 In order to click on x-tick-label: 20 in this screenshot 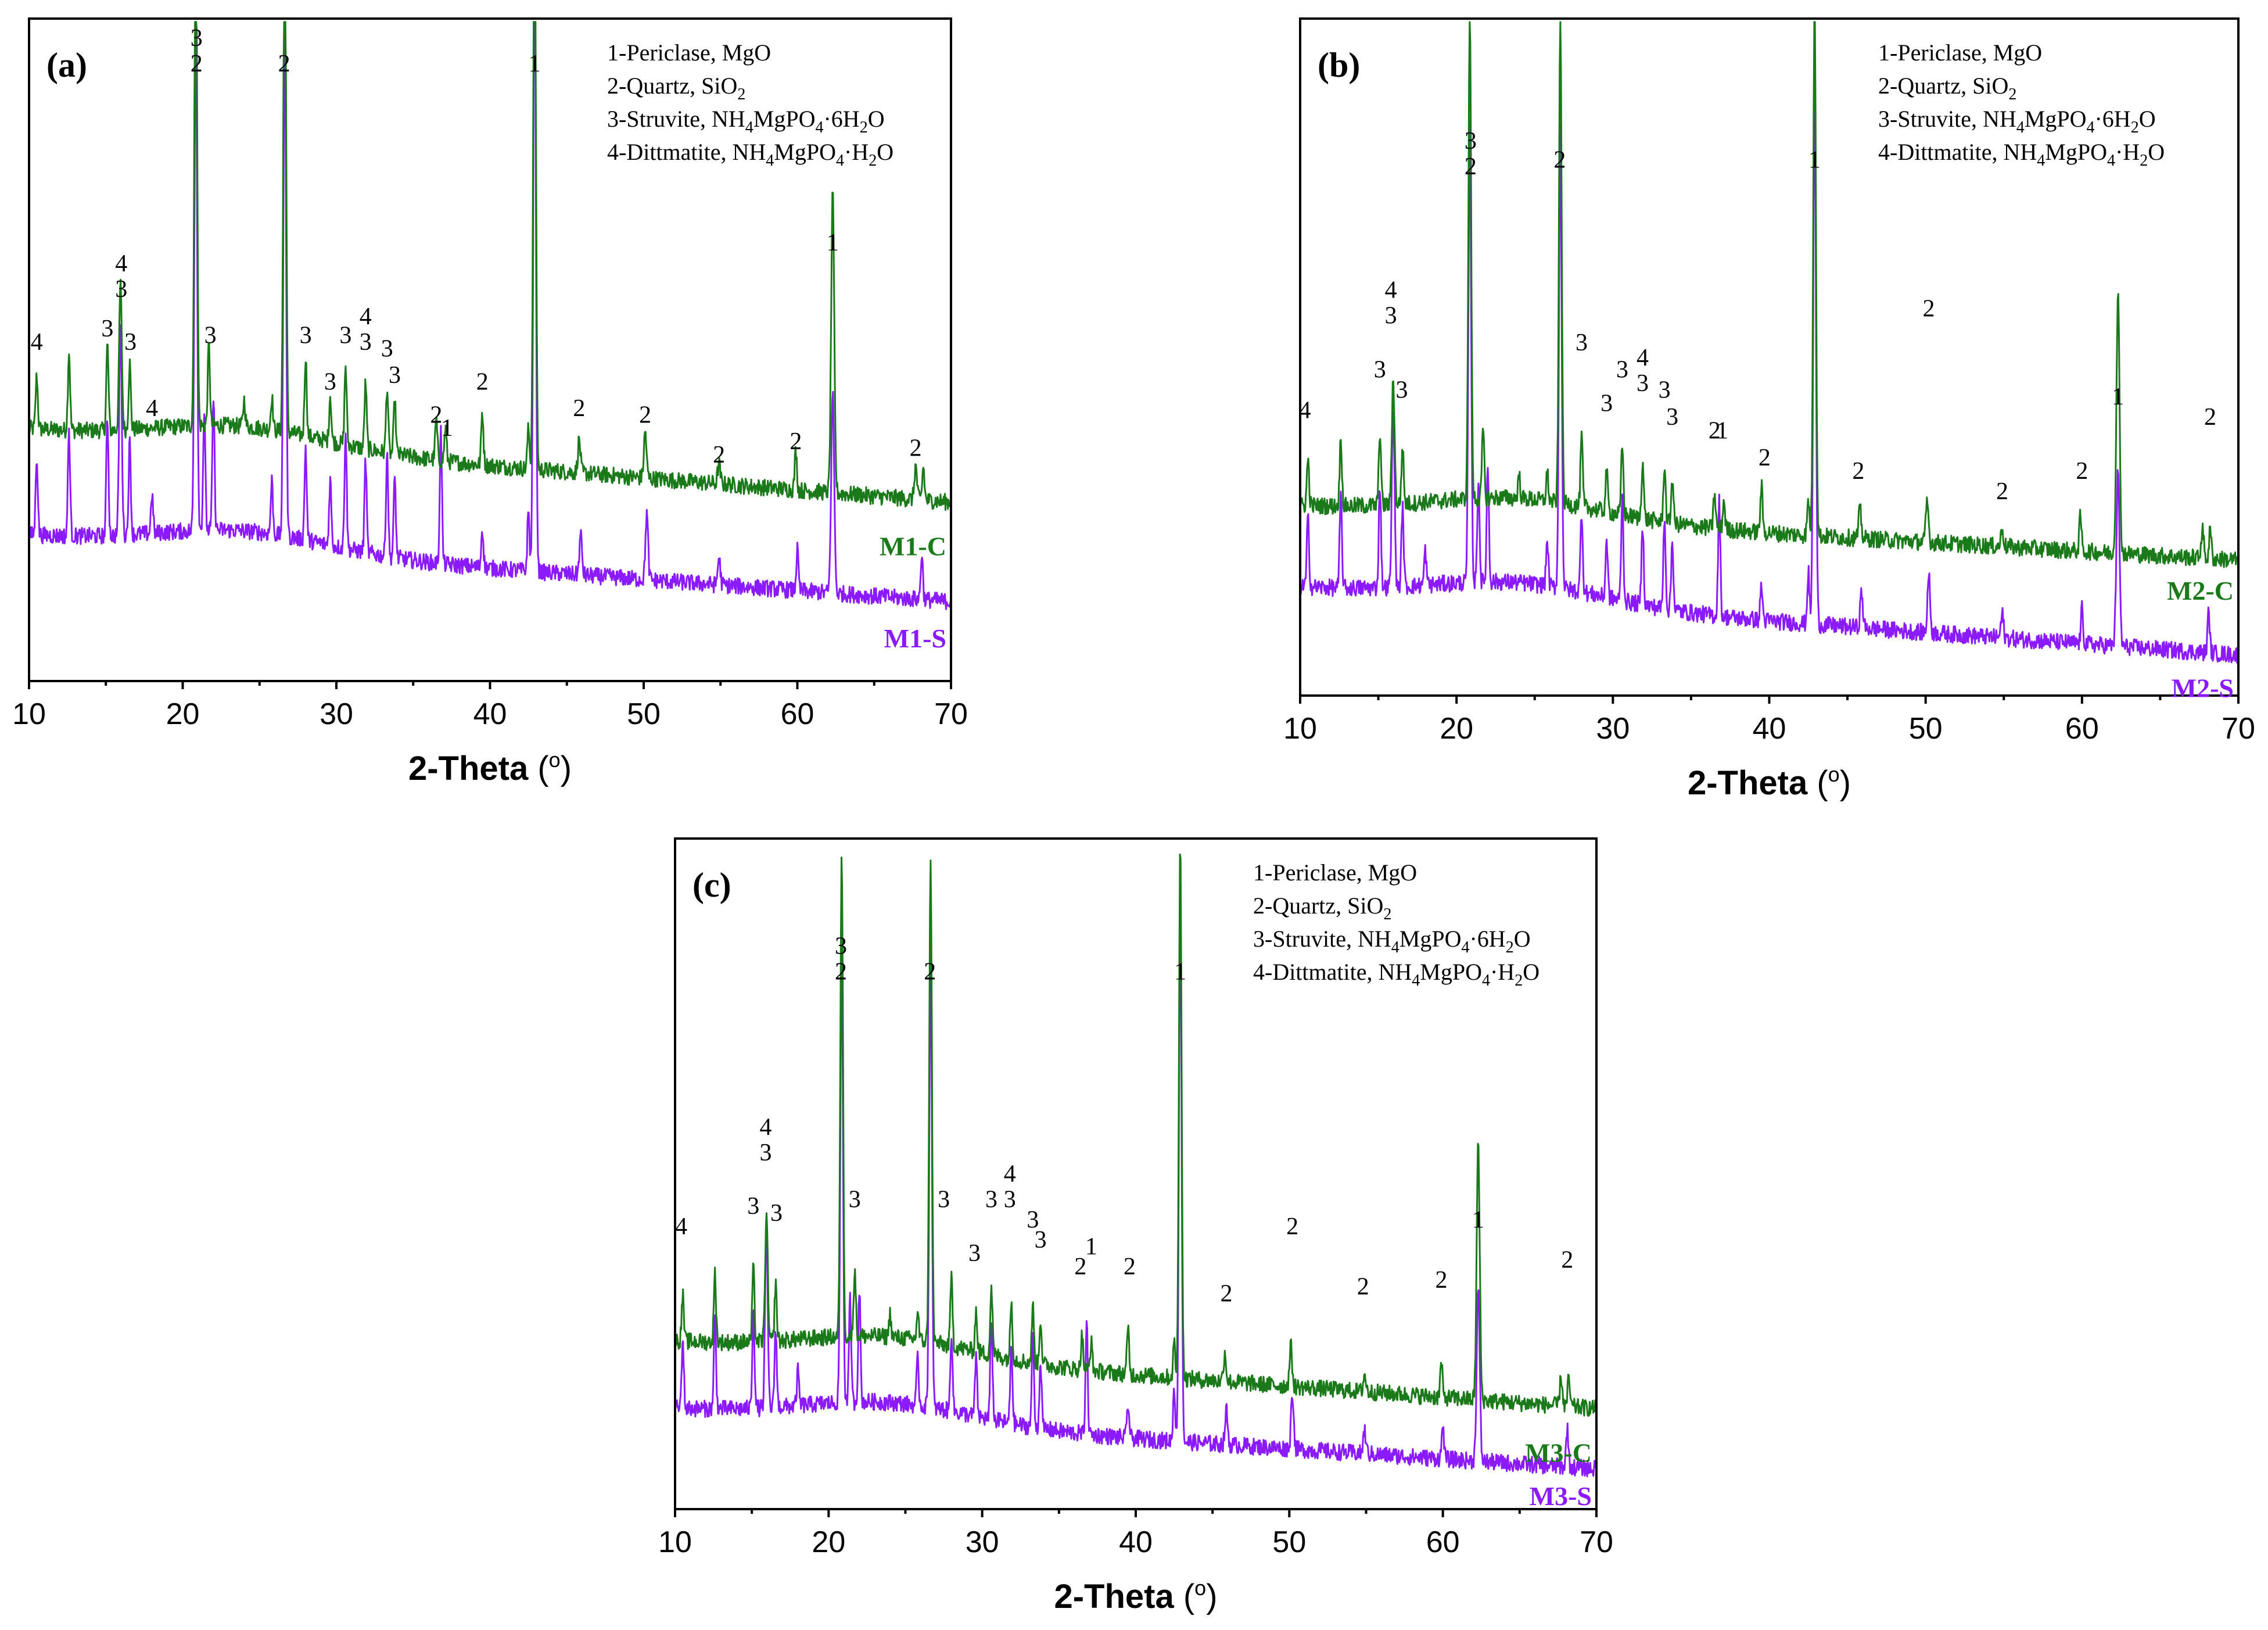, I will do `click(1456, 729)`.